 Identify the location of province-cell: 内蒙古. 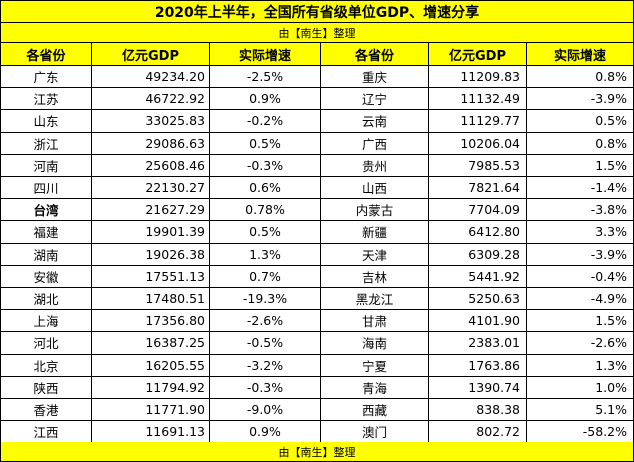
(375, 210).